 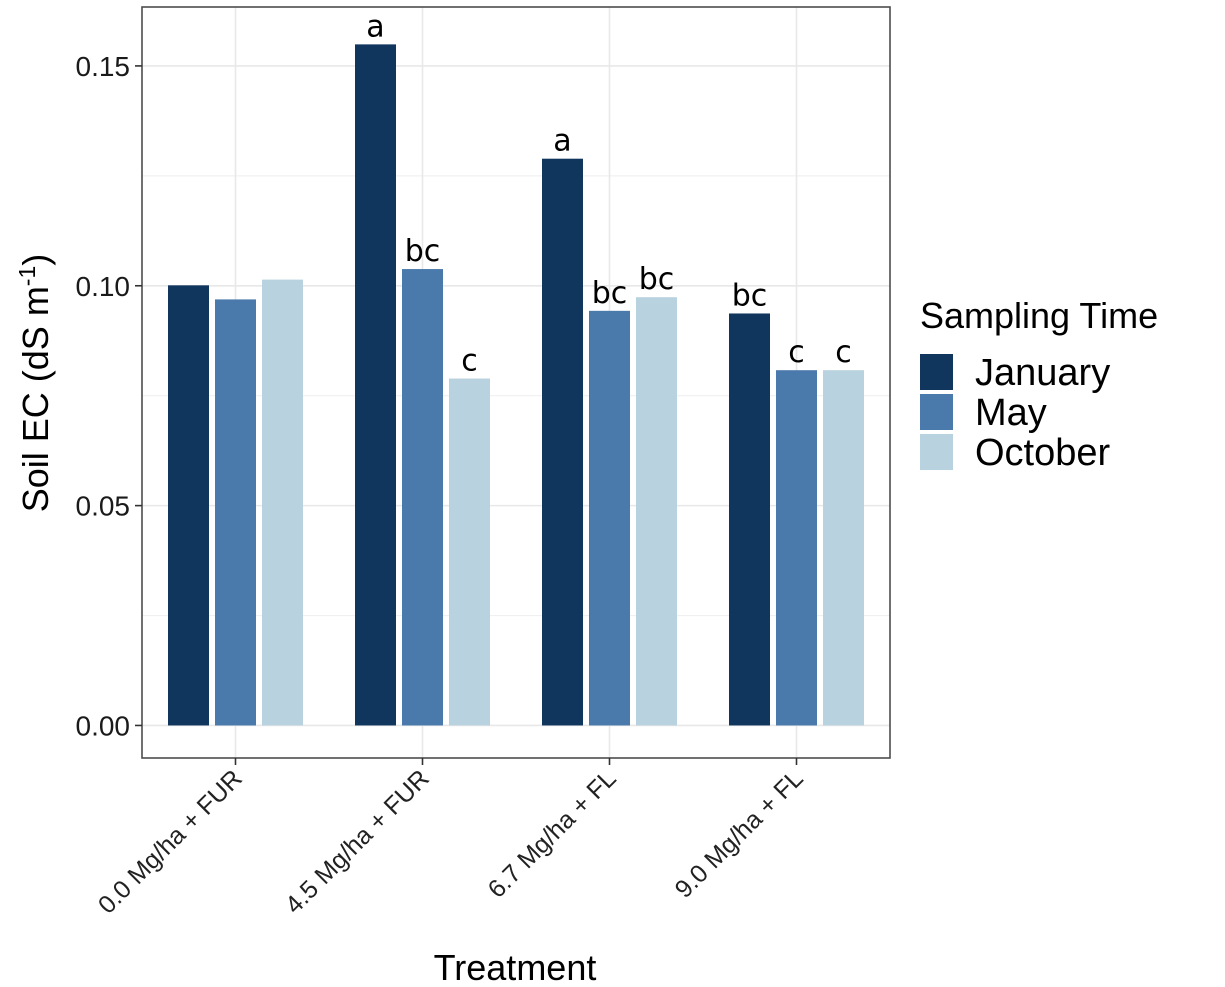 What do you see at coordinates (103, 506) in the screenshot?
I see `y-tick-label: 0.05` at bounding box center [103, 506].